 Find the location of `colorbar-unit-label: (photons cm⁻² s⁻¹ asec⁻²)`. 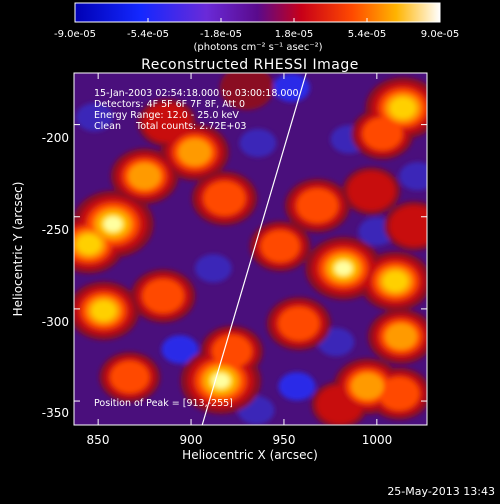

colorbar-unit-label: (photons cm⁻² s⁻¹ asec⁻²) is located at coordinates (257, 47).